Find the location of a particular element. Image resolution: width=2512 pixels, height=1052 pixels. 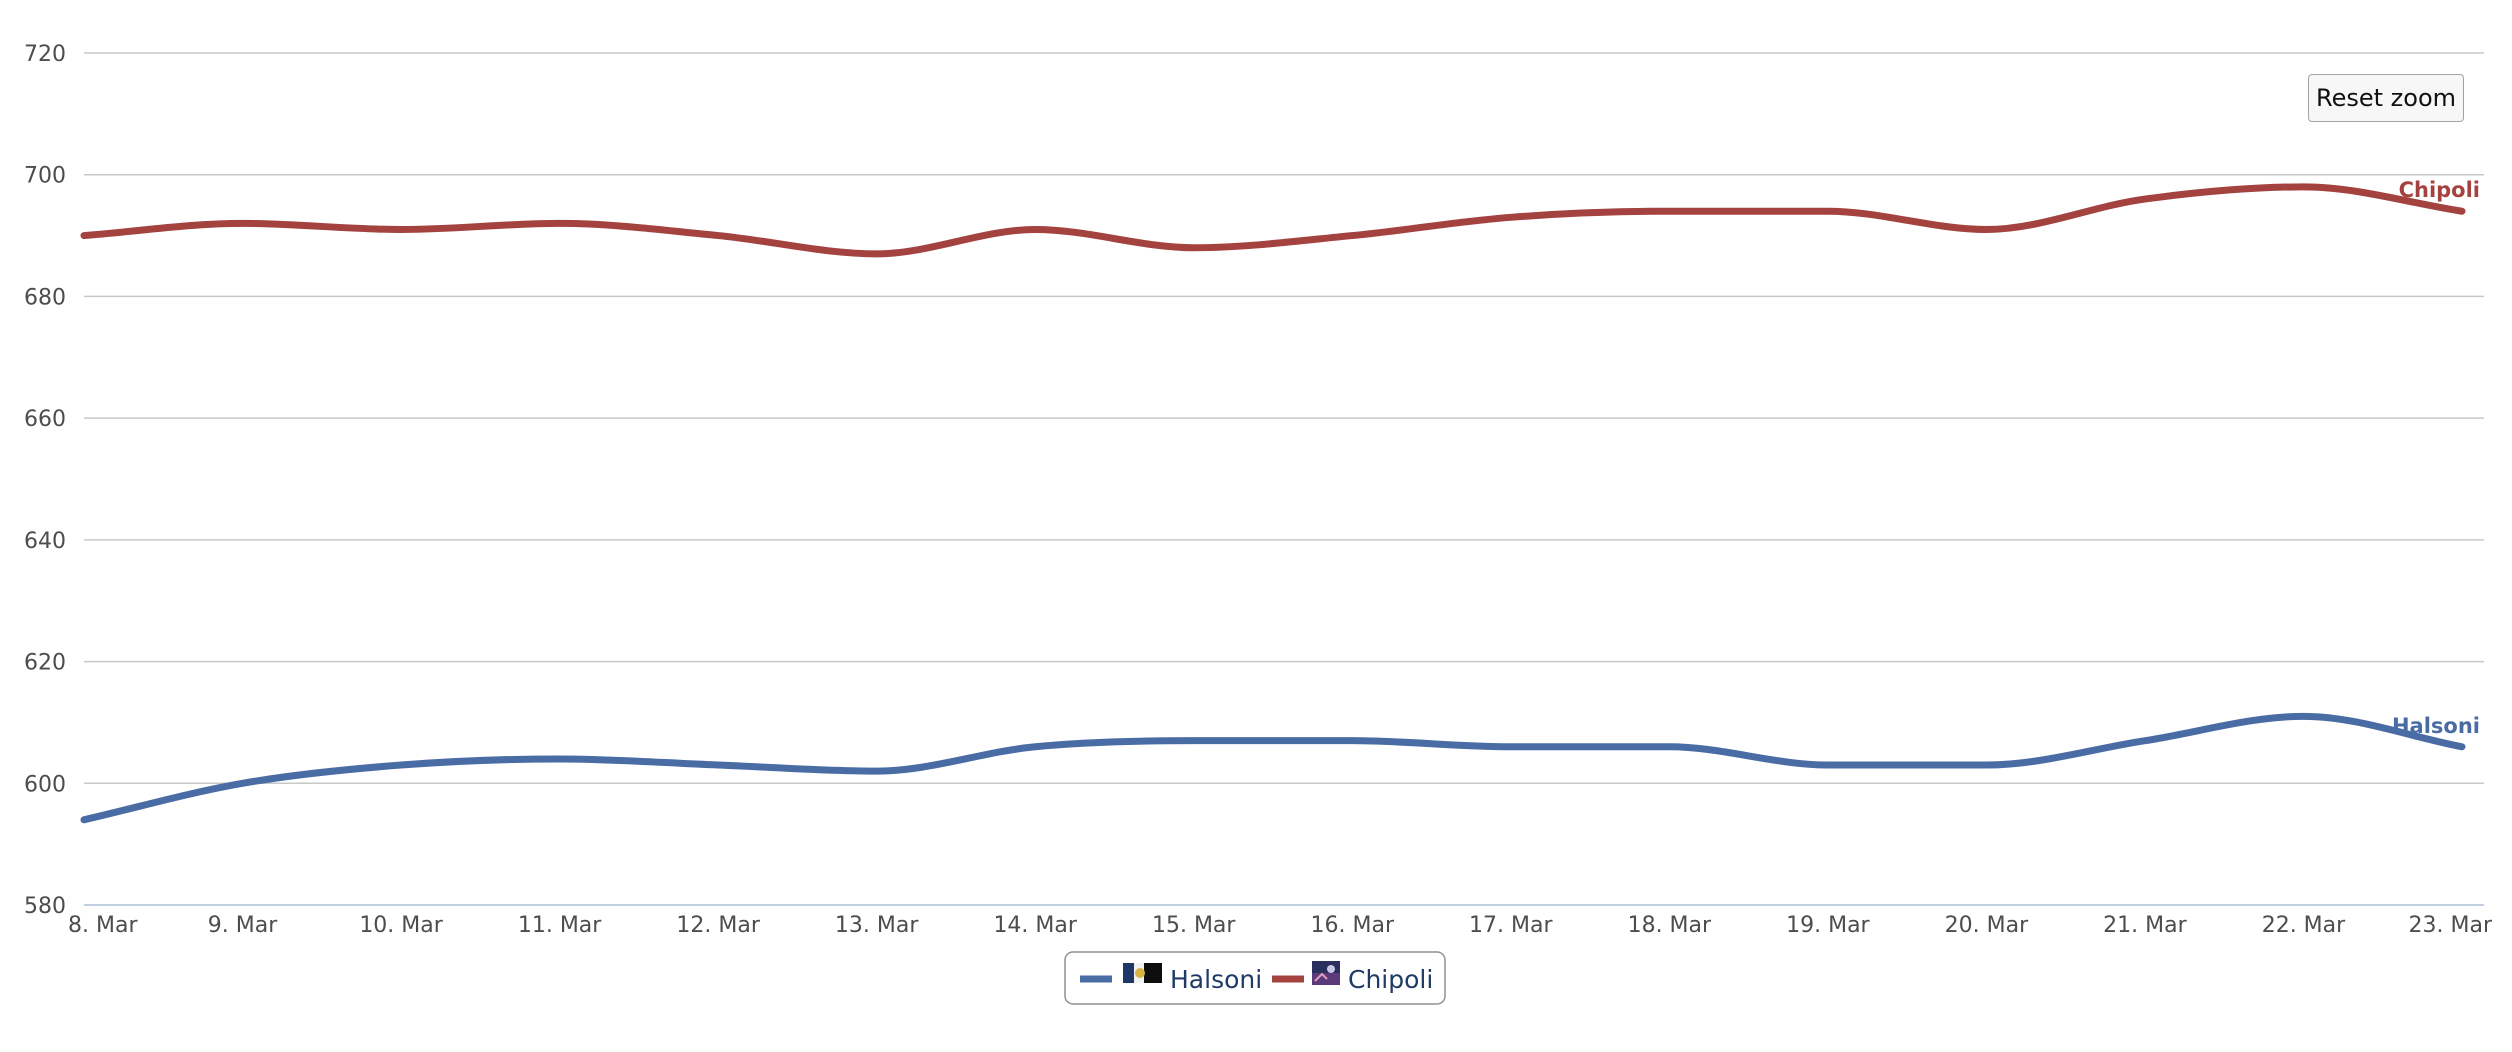

x-tick-label: 8. Mar is located at coordinates (103, 925).